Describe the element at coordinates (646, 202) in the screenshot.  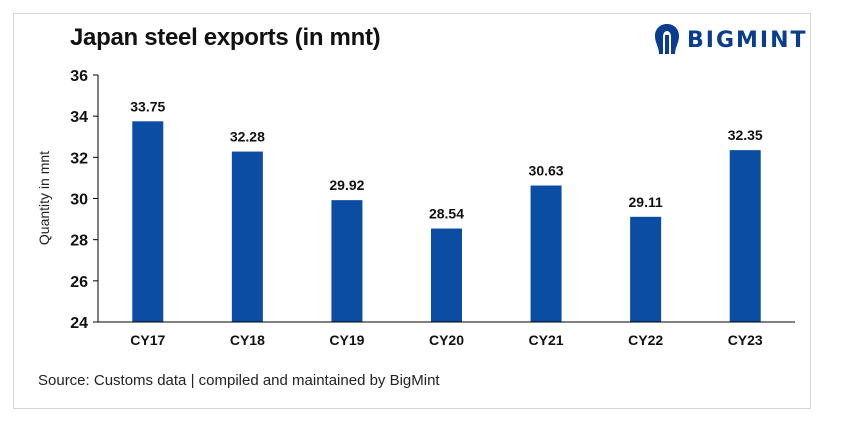
I see `data-label: 29.11` at that location.